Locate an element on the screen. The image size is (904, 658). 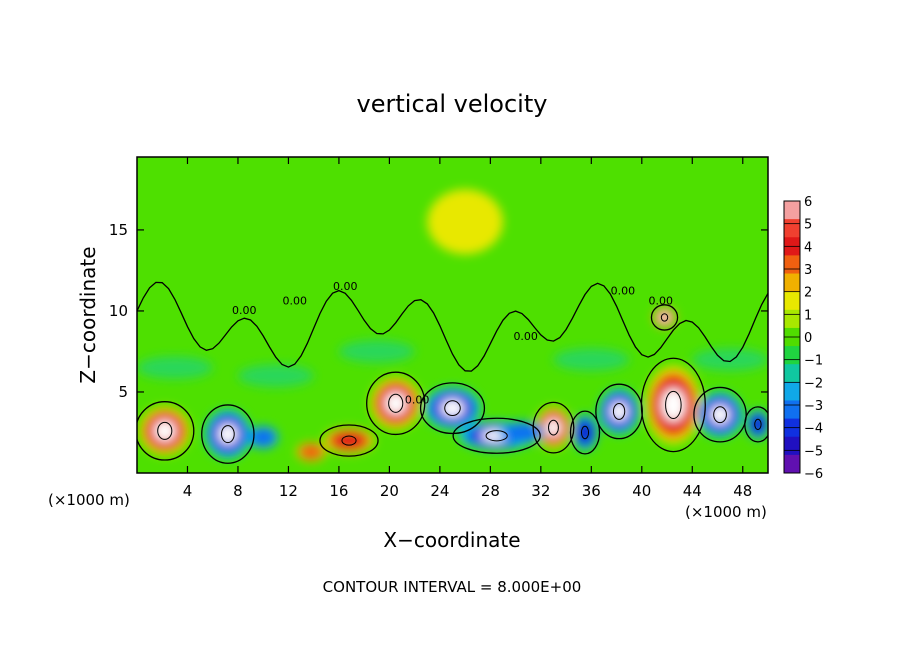
colorbar-tick-label: 3 is located at coordinates (808, 270).